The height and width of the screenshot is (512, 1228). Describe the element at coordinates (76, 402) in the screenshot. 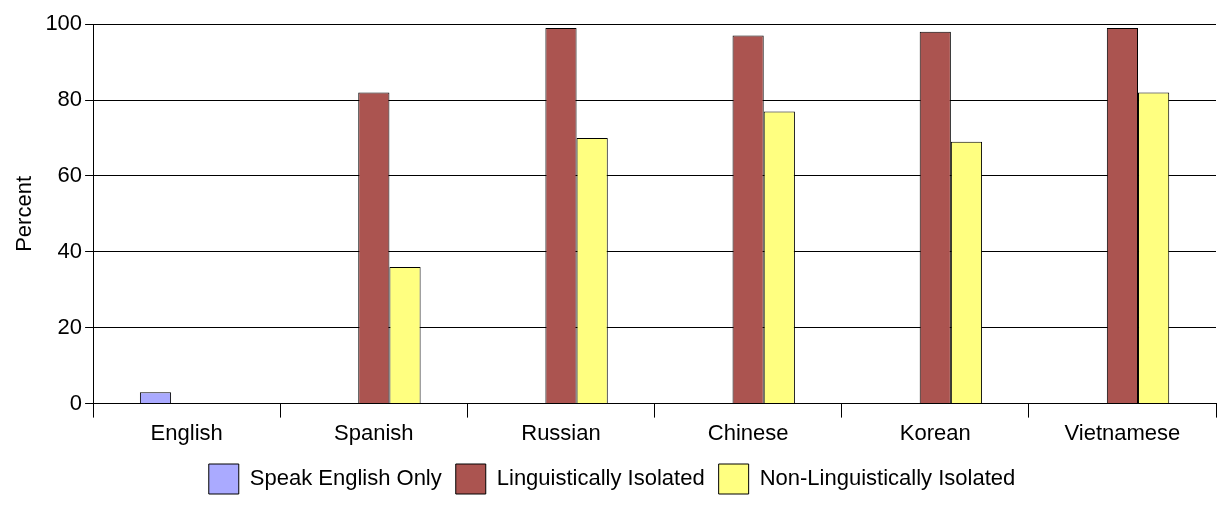

I see `y-tick-label: 0` at that location.